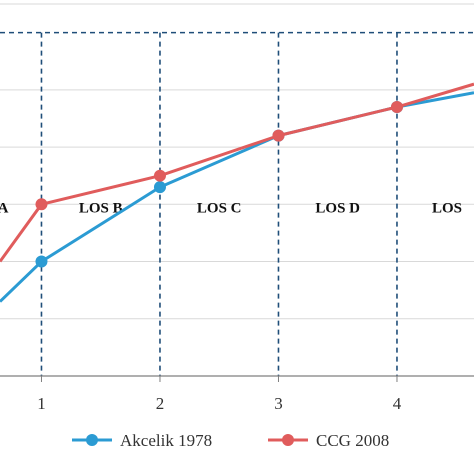 Image resolution: width=474 pixels, height=474 pixels. I want to click on x-tick-label-4: 4, so click(397, 403).